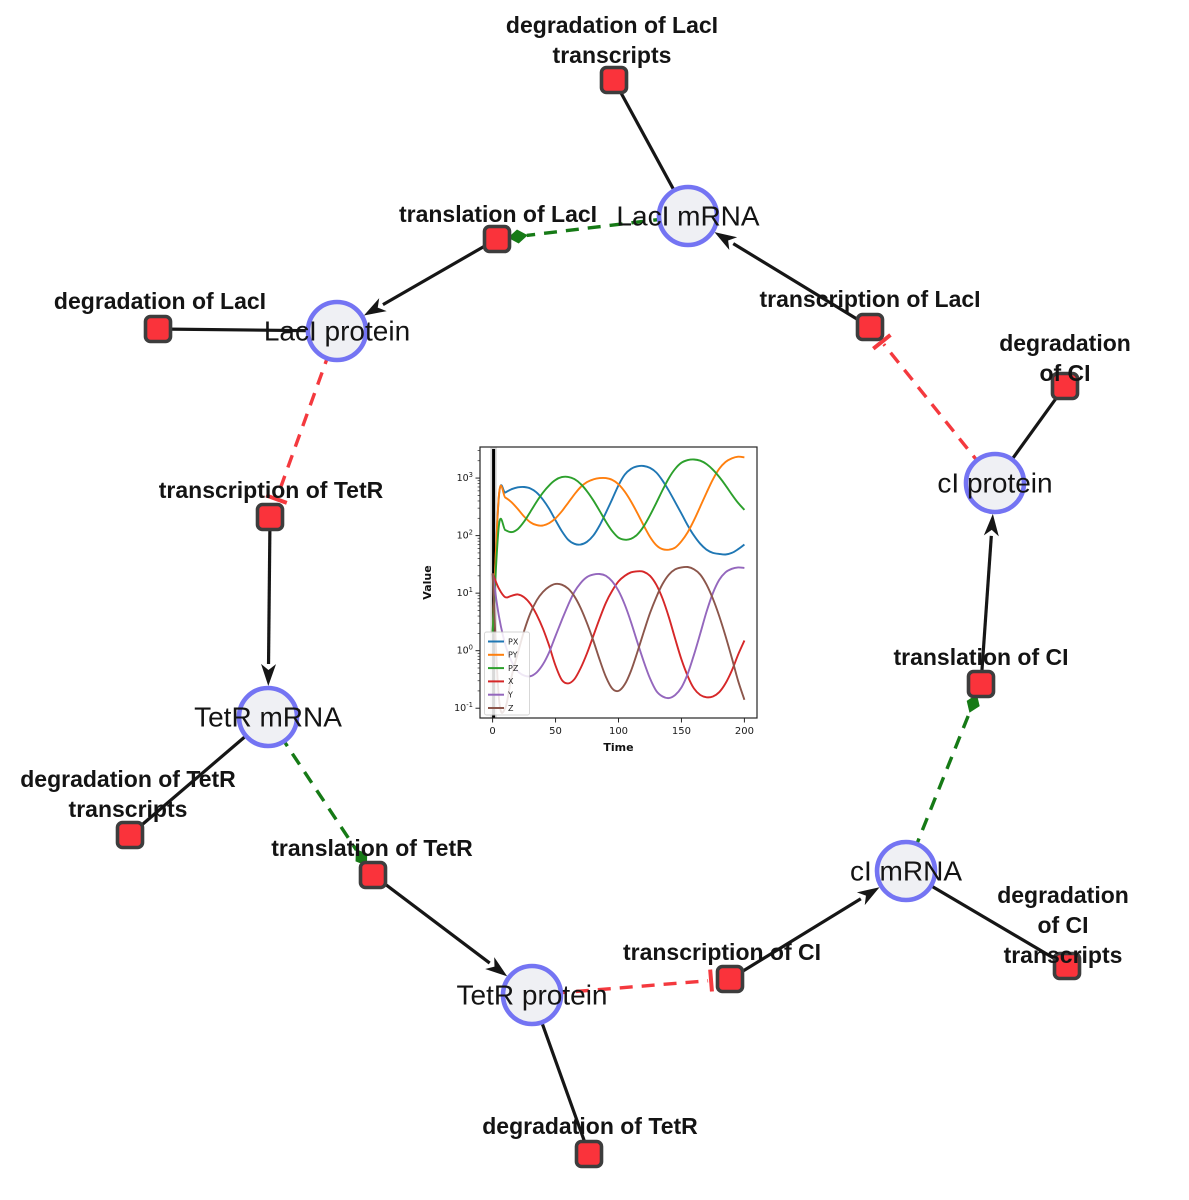 This screenshot has width=1189, height=1200. What do you see at coordinates (882, 342) in the screenshot?
I see `edge-ci-protein-tr-laci-tbar` at bounding box center [882, 342].